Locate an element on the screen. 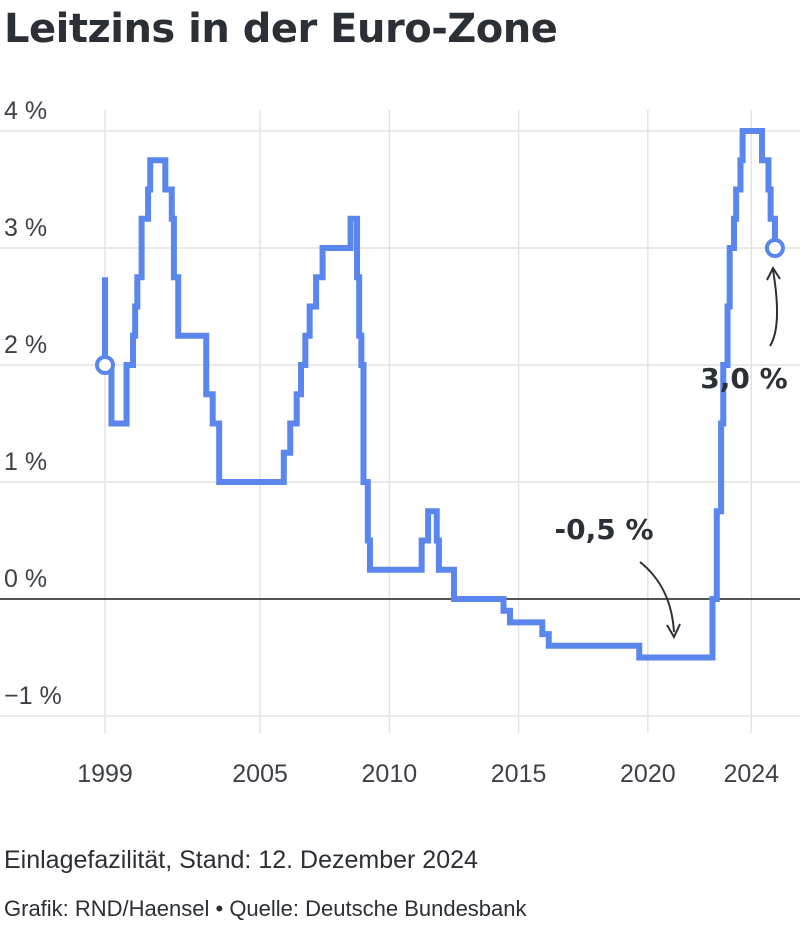 This screenshot has width=800, height=927. x-tick-label: 2010 is located at coordinates (390, 774).